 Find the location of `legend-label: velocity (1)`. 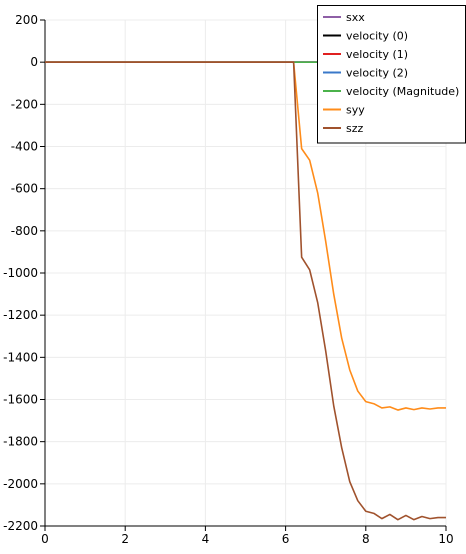

legend-label: velocity (1) is located at coordinates (377, 54).